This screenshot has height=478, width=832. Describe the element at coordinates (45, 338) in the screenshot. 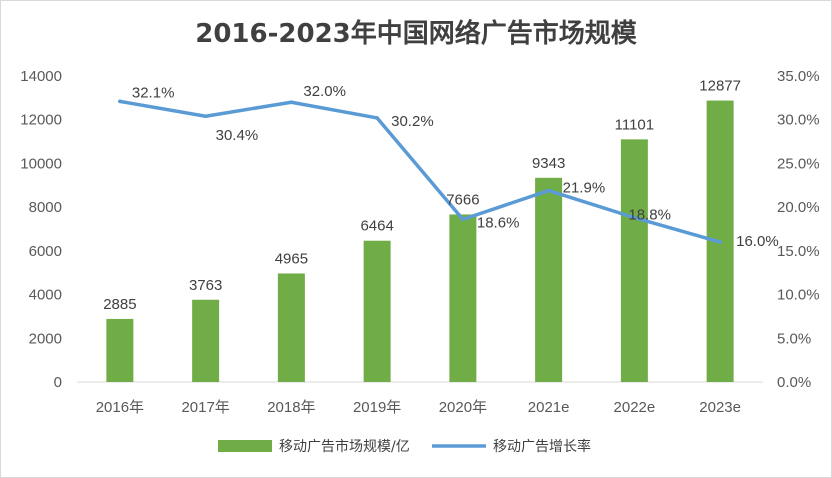

I see `y-left-tick-label: 2000` at that location.